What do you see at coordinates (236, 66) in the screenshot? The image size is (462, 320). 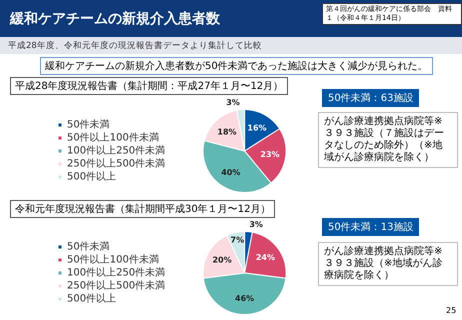 I see `text: 緩和ケアチームの新規介入患者数が50件未満であった施設は大きく減少が見られた。` at bounding box center [236, 66].